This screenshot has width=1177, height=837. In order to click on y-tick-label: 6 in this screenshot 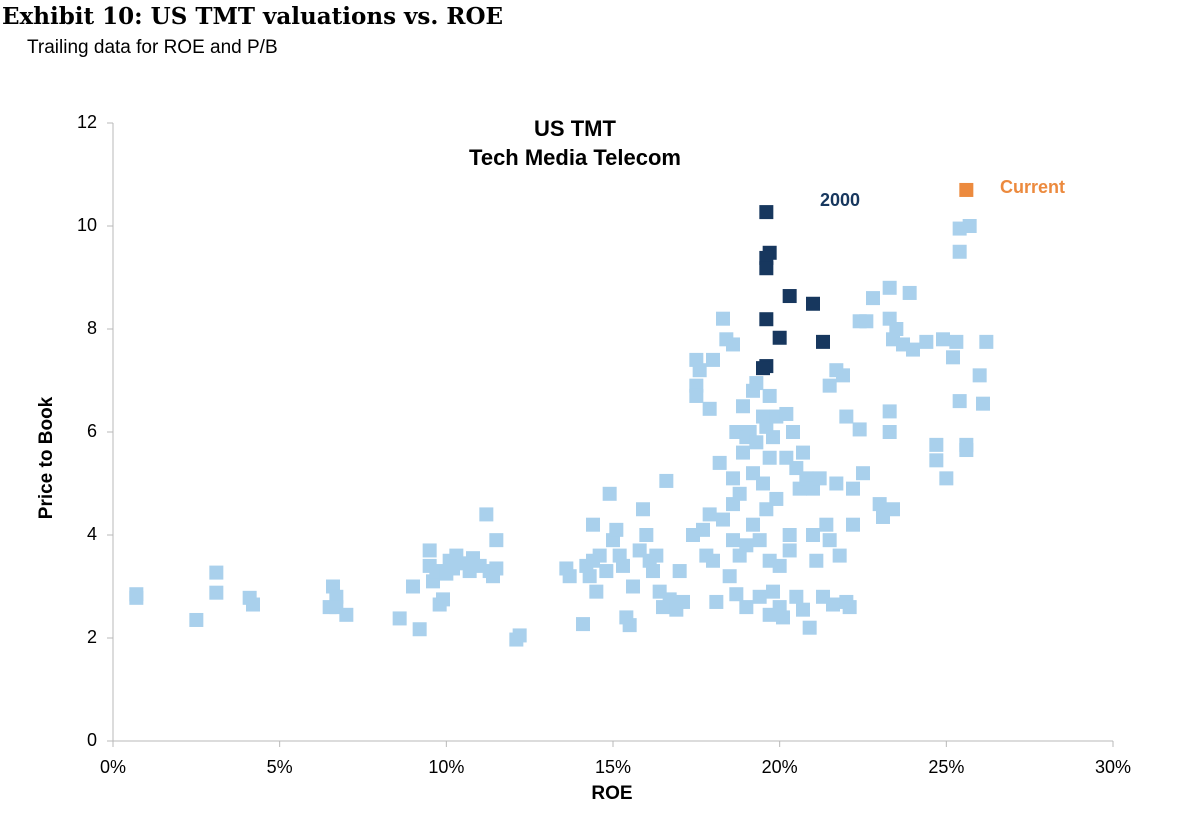, I will do `click(92, 431)`.